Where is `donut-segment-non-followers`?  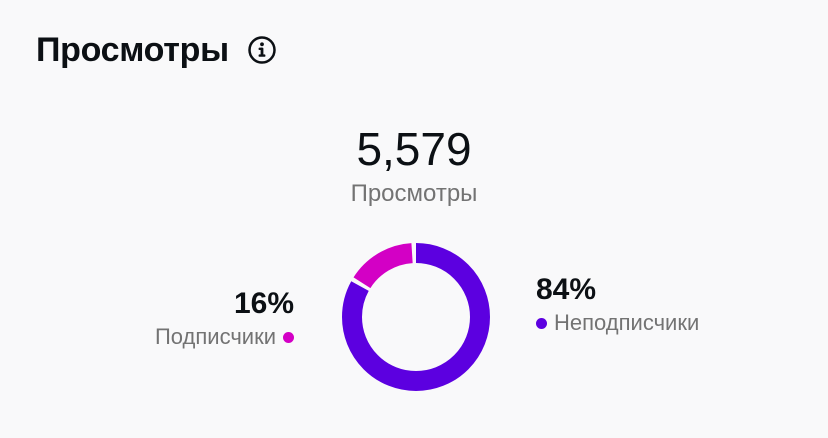 donut-segment-non-followers is located at coordinates (416, 317).